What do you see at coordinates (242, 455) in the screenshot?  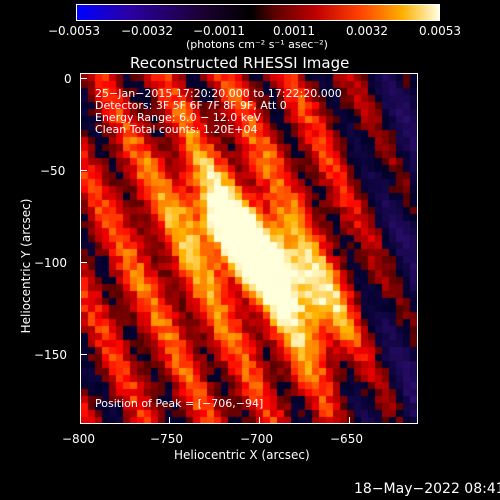 I see `x-axis-label: Heliocentric X (arcsec)` at bounding box center [242, 455].